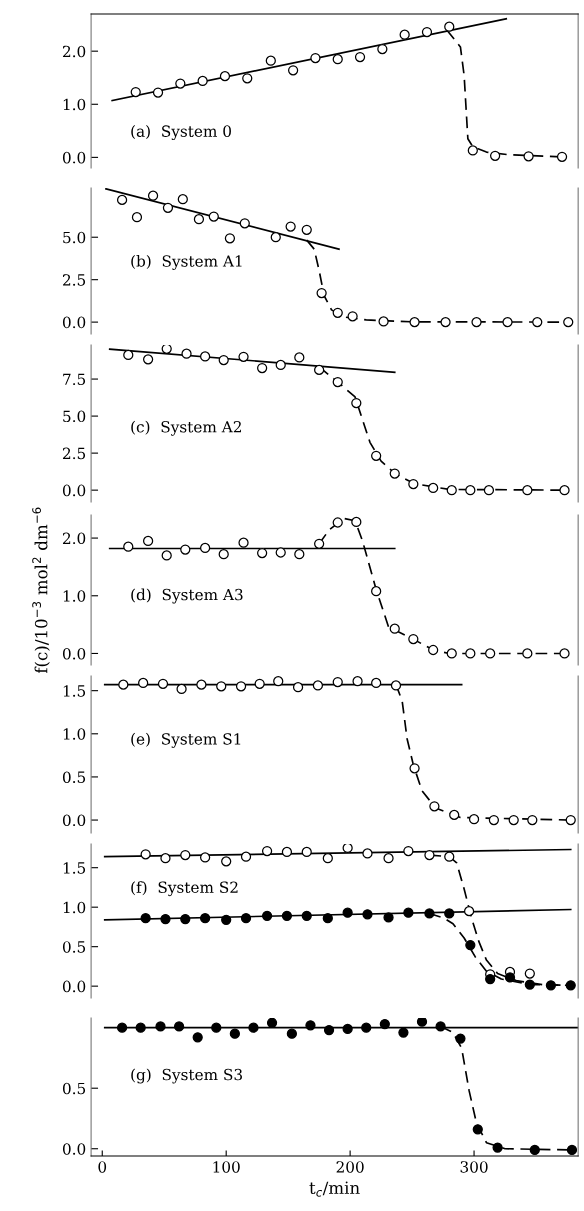 The height and width of the screenshot is (1211, 584). Describe the element at coordinates (334, 1189) in the screenshot. I see `x-axis-title: t$_{c}$/min` at that location.